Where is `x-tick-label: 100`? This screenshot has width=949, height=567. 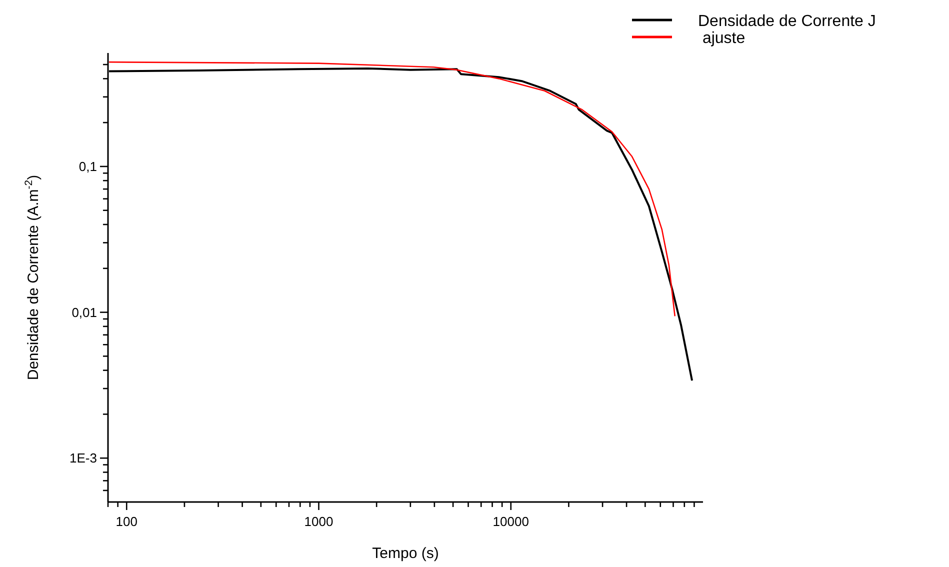
x-tick-label: 100 is located at coordinates (127, 521).